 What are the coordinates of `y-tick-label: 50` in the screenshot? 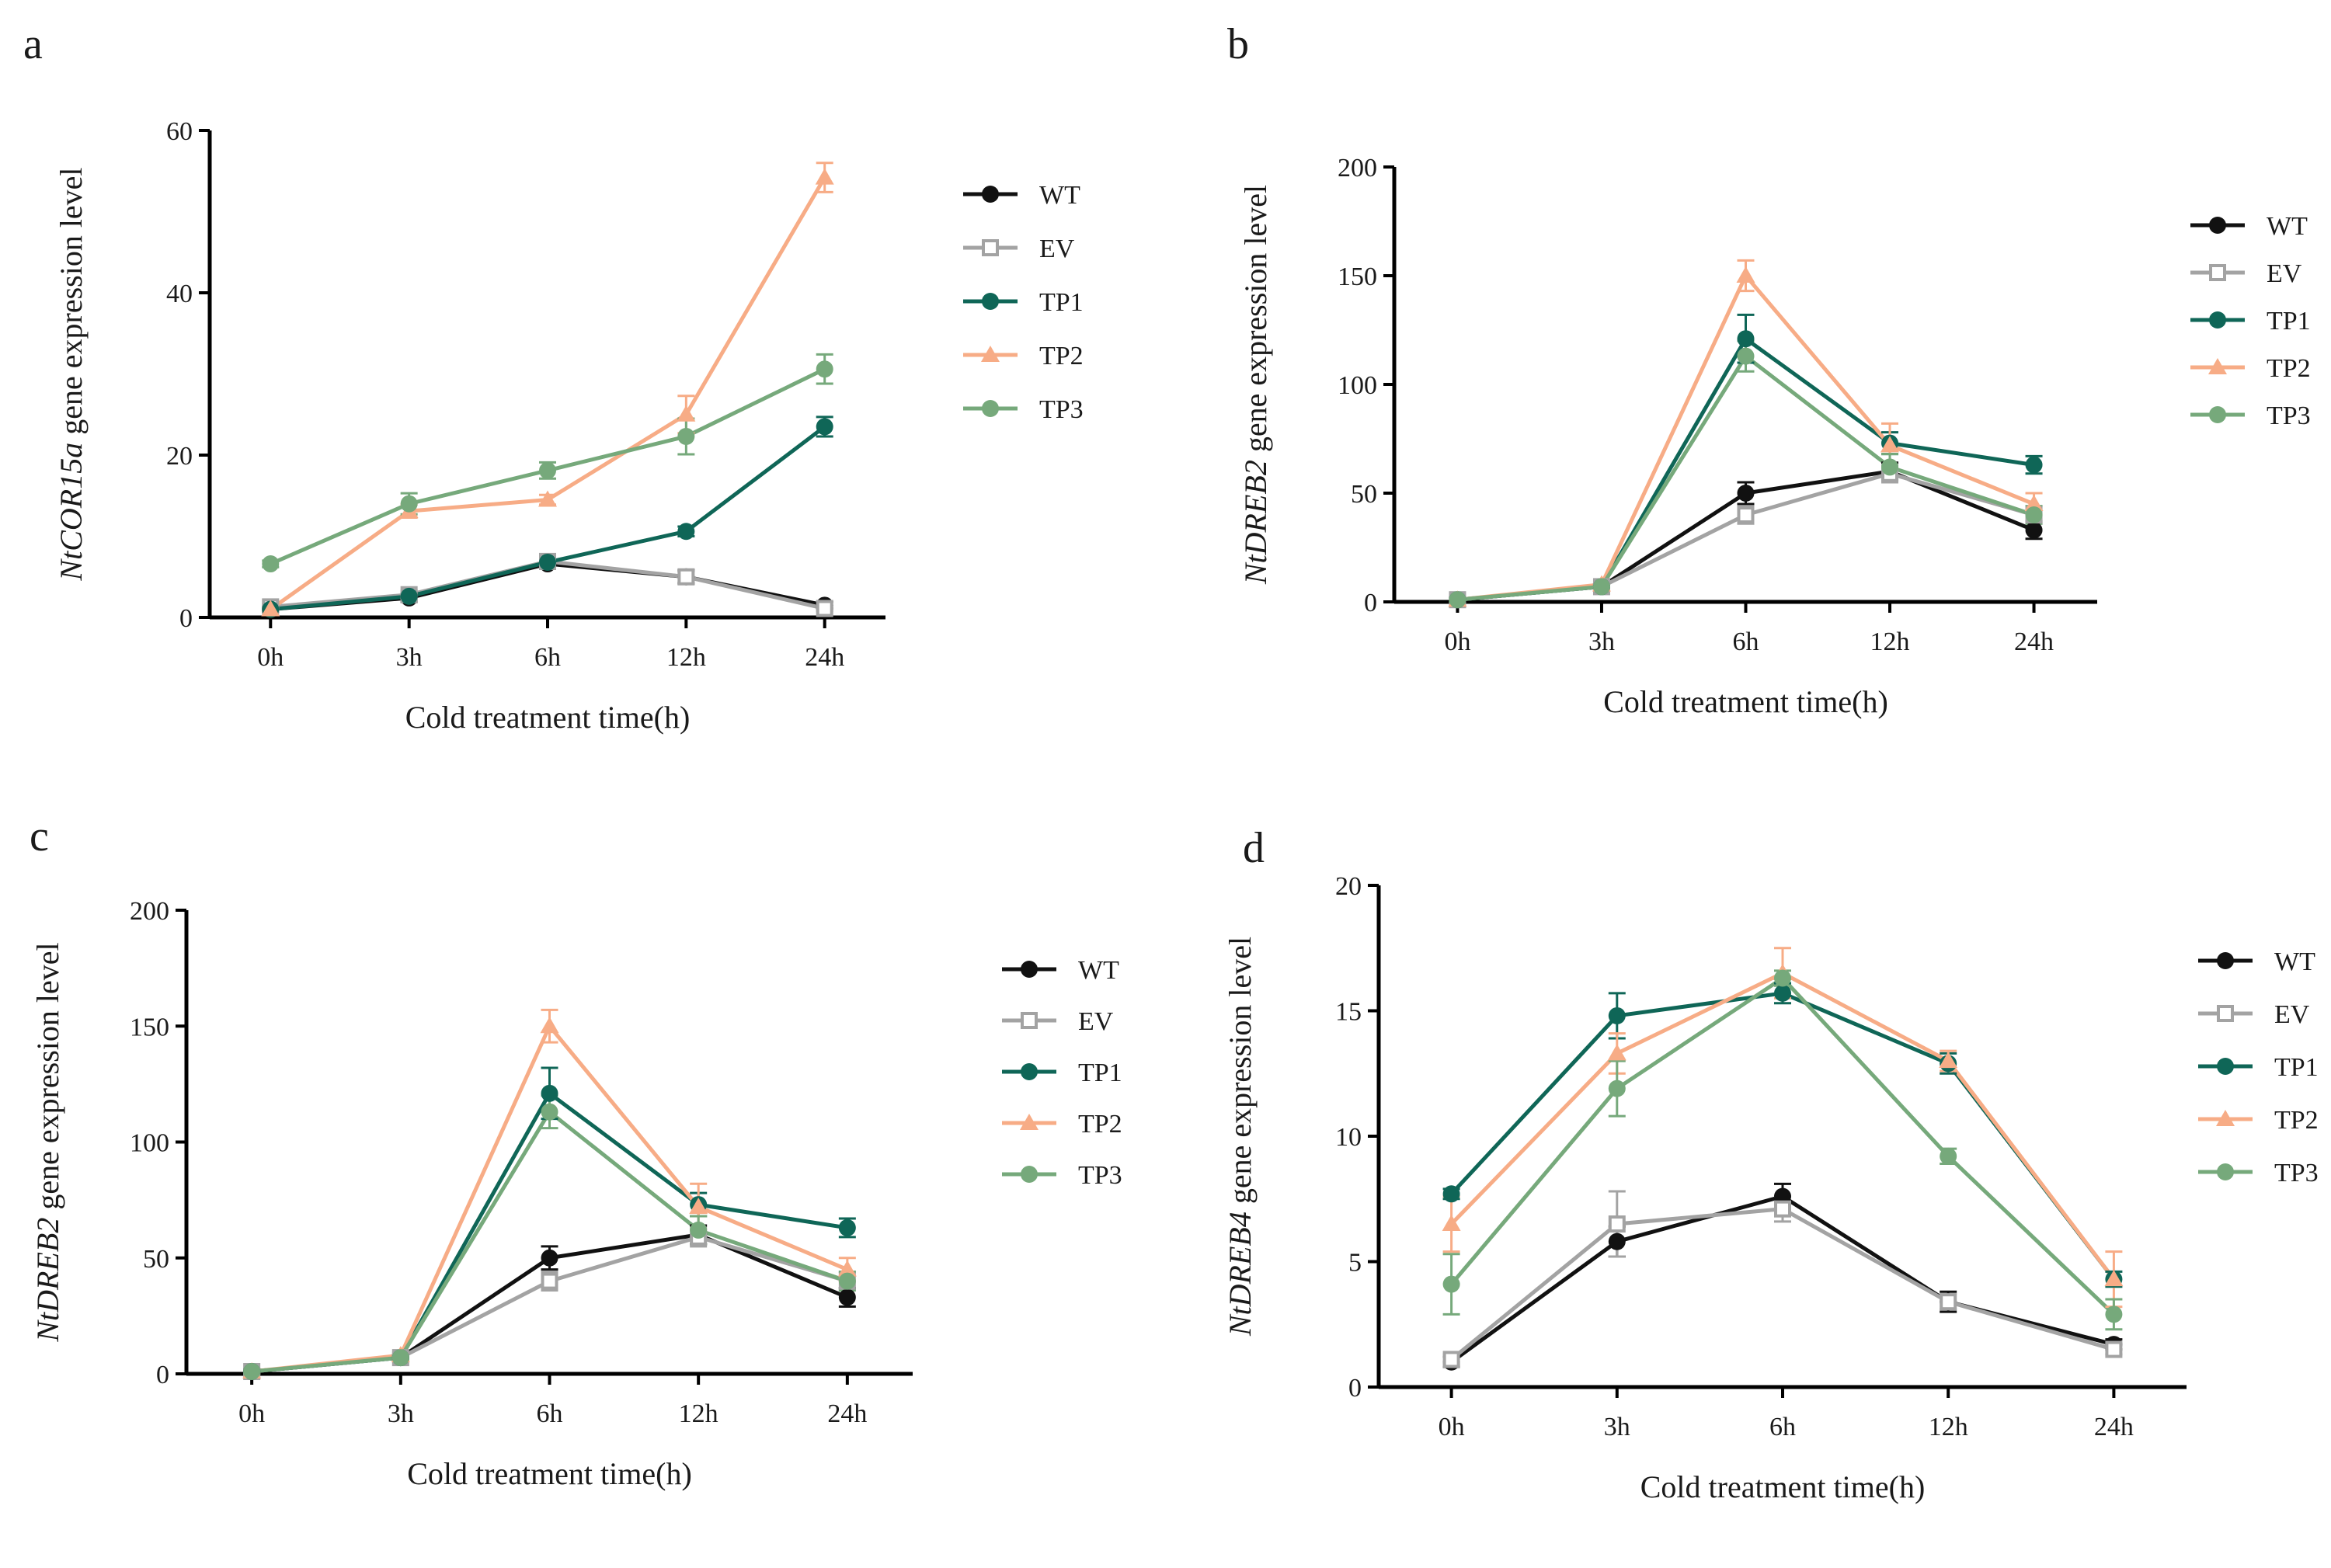 It's located at (156, 1260).